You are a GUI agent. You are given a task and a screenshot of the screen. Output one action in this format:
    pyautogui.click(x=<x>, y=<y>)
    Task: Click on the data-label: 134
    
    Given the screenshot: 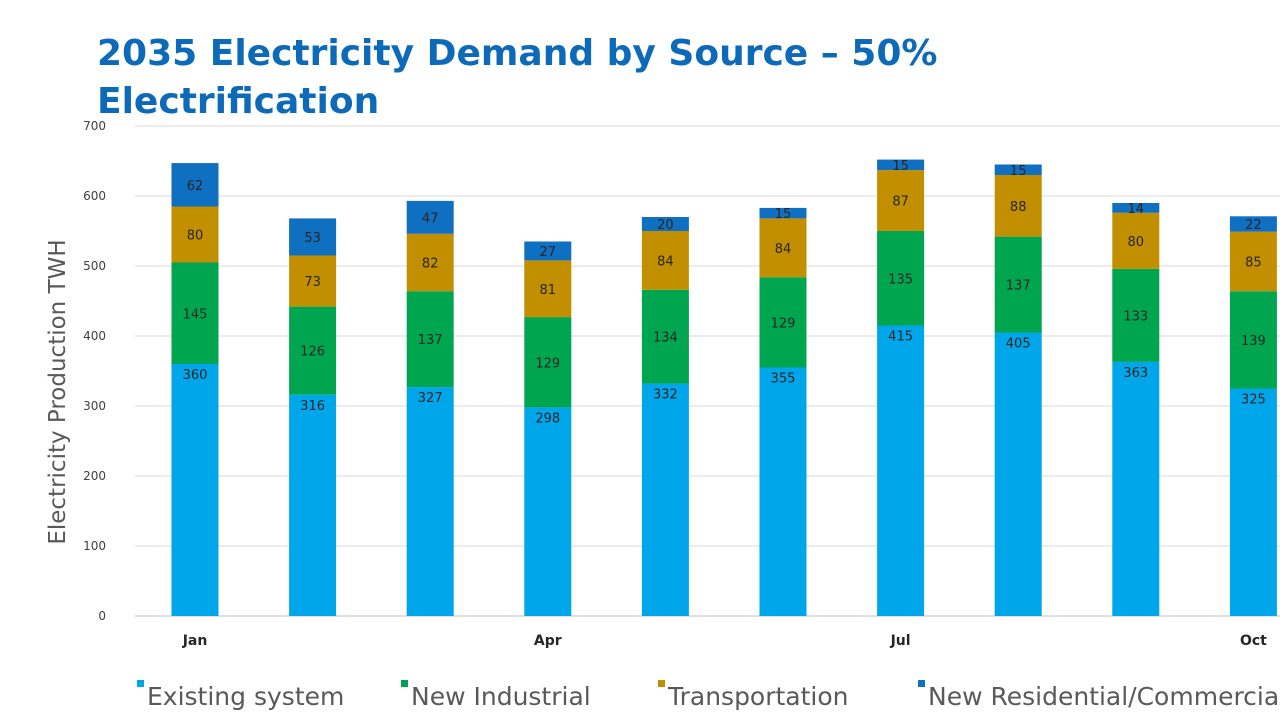 What is the action you would take?
    pyautogui.click(x=665, y=338)
    